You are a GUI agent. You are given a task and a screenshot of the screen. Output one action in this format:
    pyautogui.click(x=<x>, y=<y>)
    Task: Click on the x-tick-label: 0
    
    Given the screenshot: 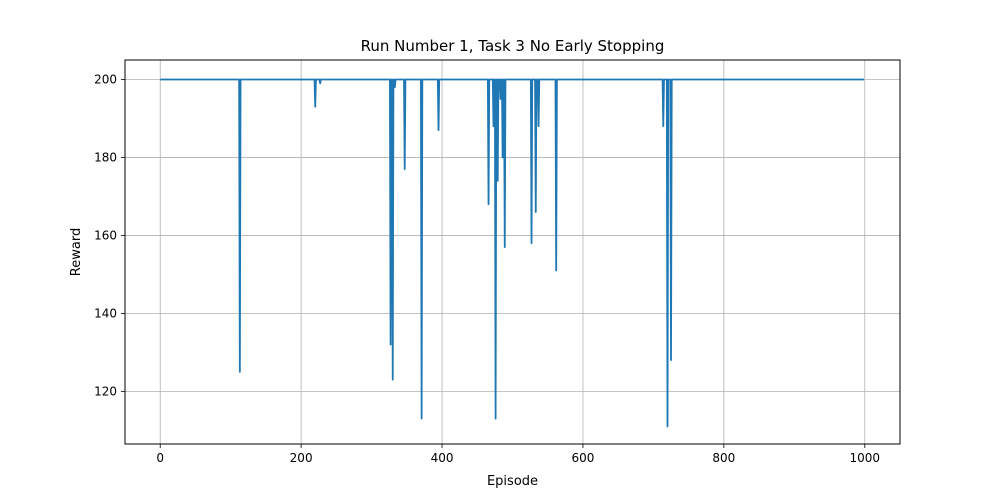 What is the action you would take?
    pyautogui.click(x=160, y=458)
    